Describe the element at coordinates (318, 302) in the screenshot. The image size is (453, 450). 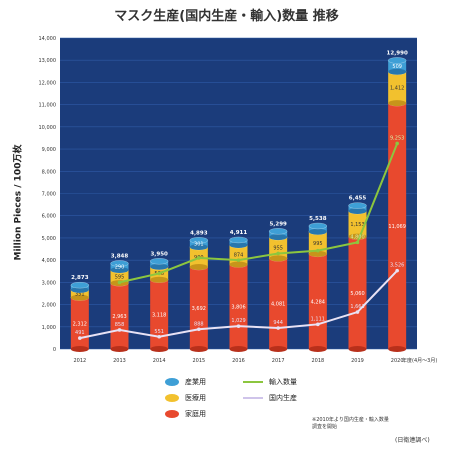
I see `bar-value-label-household: 4,284` at that location.